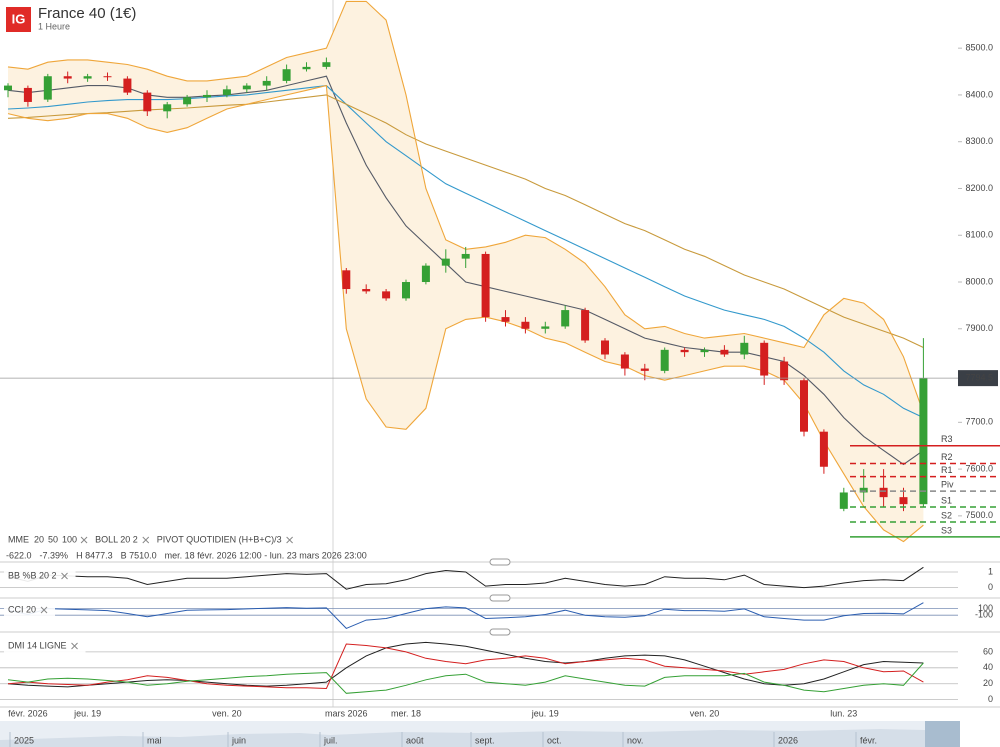 The height and width of the screenshot is (747, 1000). I want to click on pivot-label: R1, so click(947, 470).